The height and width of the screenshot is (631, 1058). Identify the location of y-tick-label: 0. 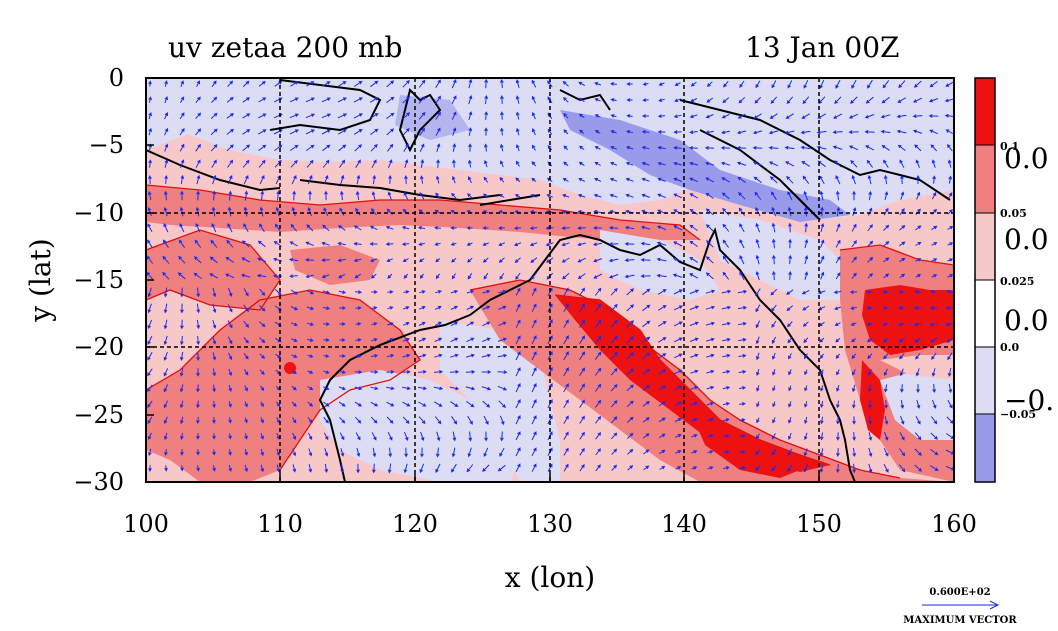
(116, 78).